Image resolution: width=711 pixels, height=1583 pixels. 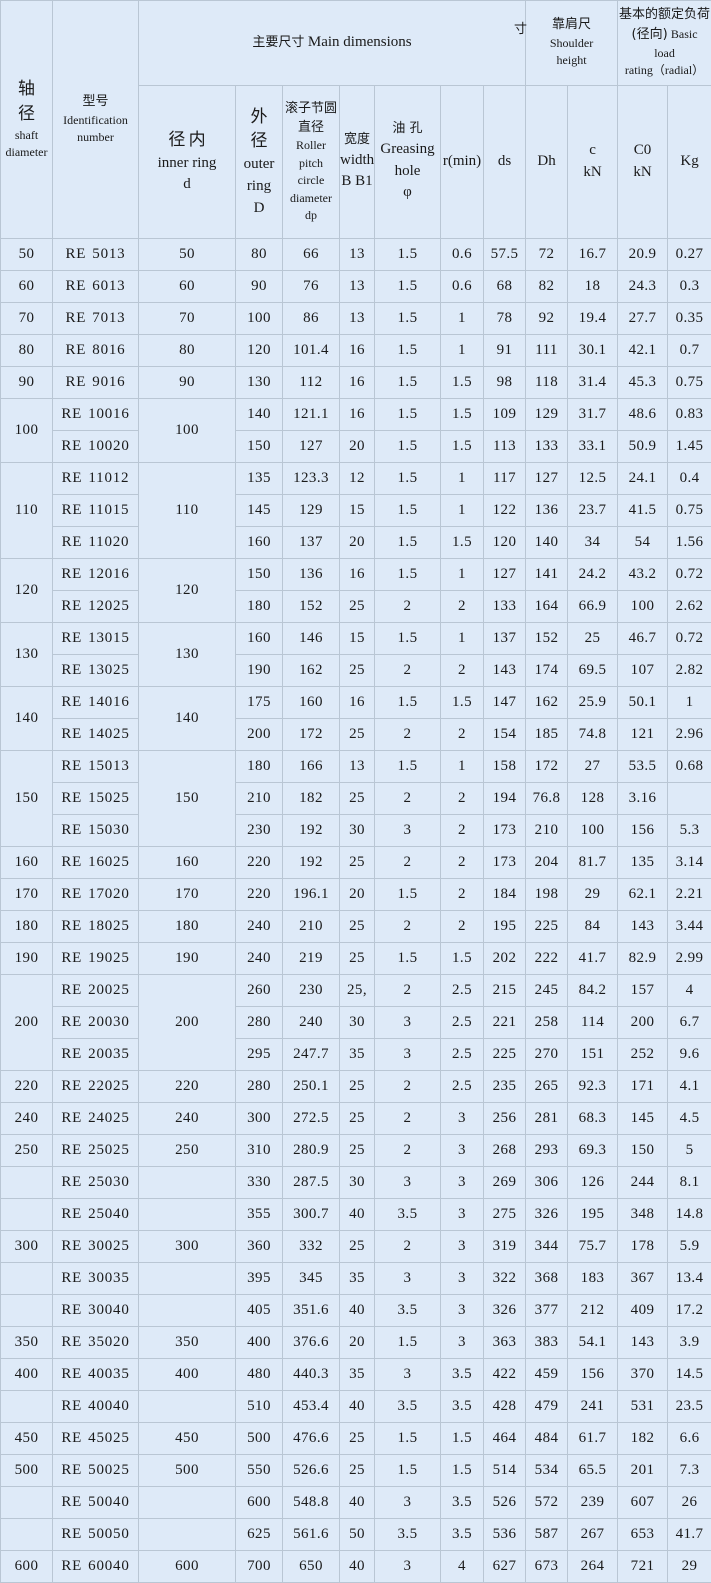 What do you see at coordinates (689, 287) in the screenshot?
I see `cell-weight: 0.3` at bounding box center [689, 287].